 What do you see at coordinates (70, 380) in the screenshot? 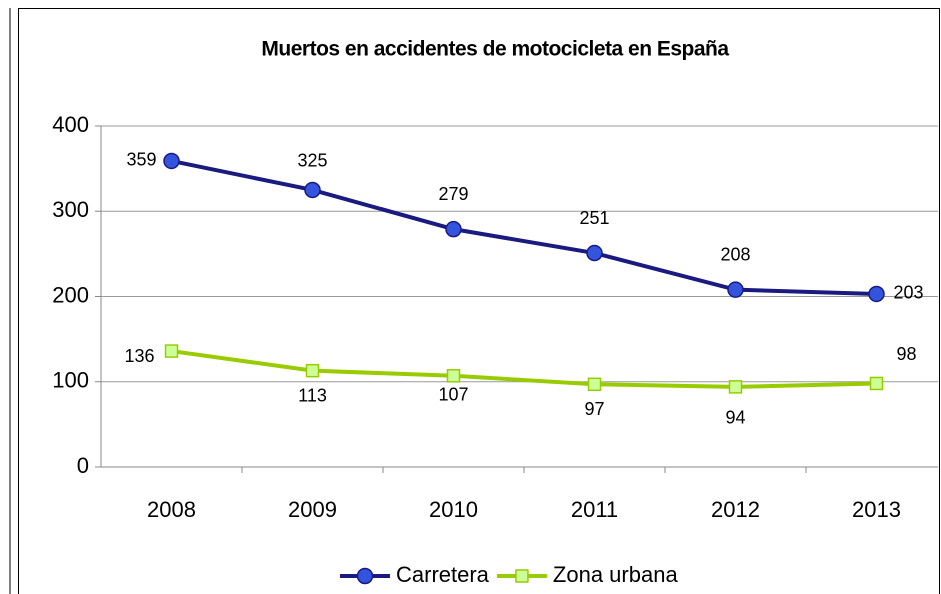
I see `y-tick-label: 100` at bounding box center [70, 380].